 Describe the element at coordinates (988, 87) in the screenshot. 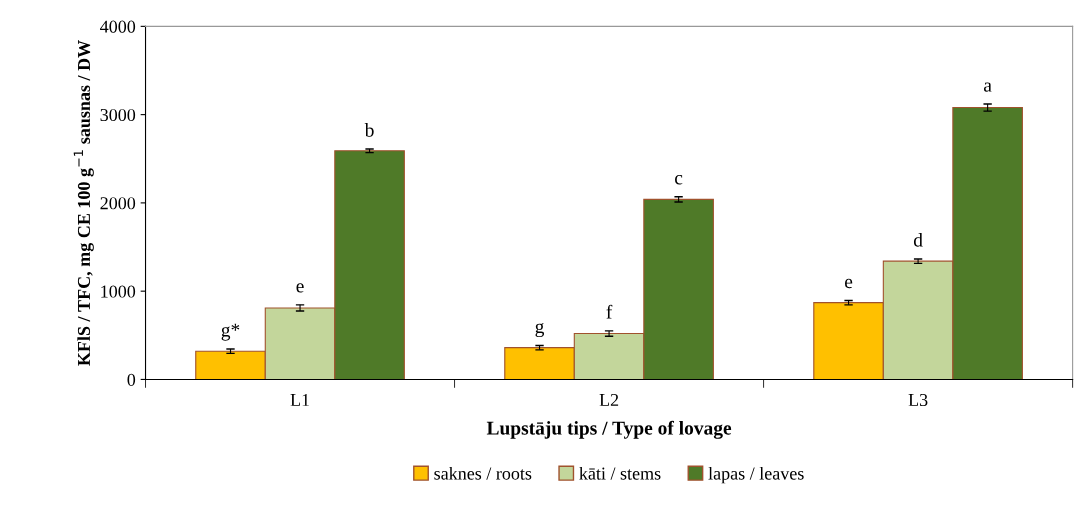

I see `annotation: a` at that location.